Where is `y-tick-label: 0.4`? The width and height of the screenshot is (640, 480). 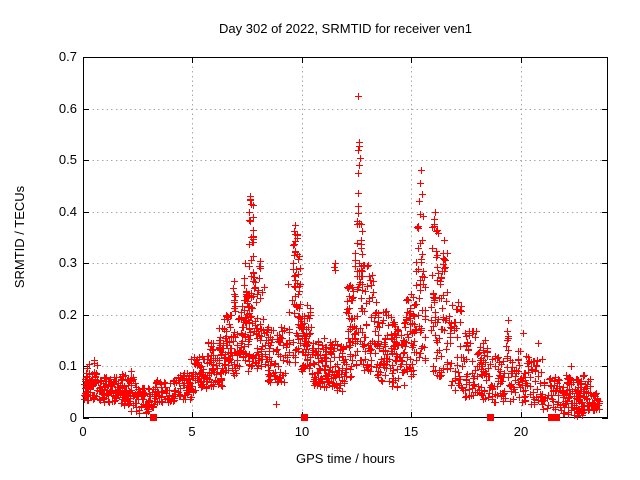 y-tick-label: 0.4 is located at coordinates (67, 211).